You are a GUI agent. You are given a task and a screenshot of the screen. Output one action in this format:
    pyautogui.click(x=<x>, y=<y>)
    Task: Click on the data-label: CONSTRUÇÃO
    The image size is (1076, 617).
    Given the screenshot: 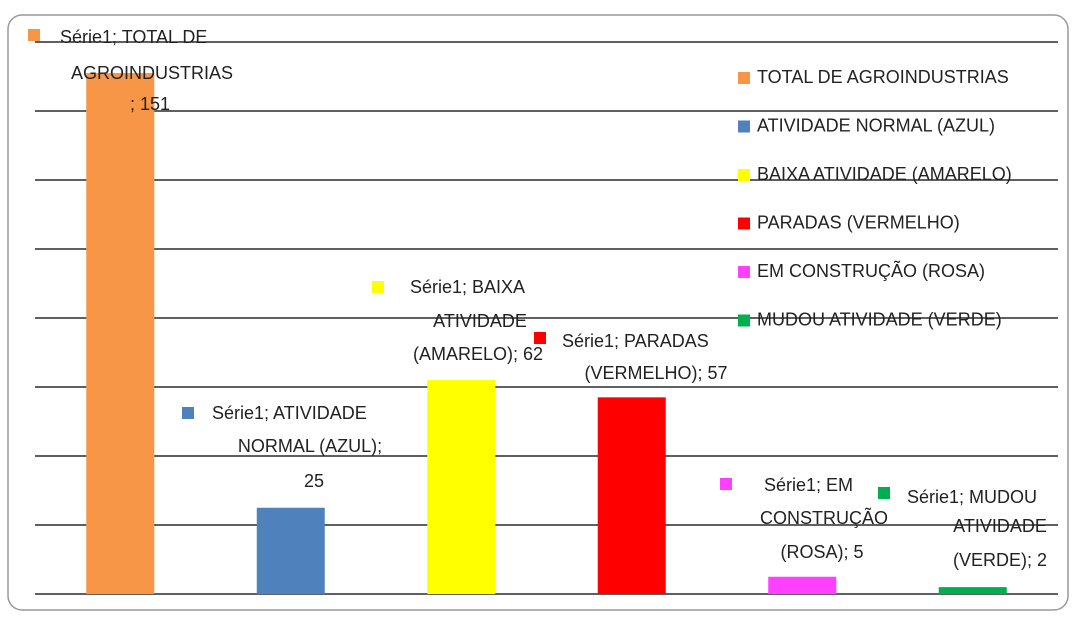 What is the action you would take?
    pyautogui.click(x=824, y=517)
    